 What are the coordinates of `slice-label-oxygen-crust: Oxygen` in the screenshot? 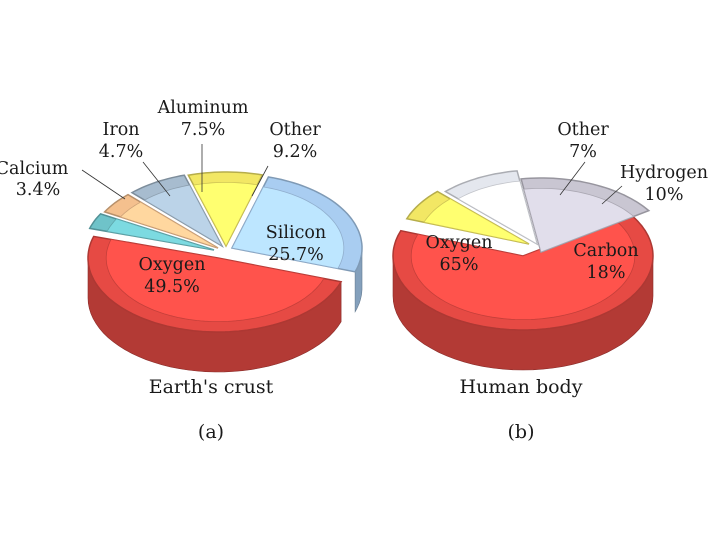 It's located at (172, 265).